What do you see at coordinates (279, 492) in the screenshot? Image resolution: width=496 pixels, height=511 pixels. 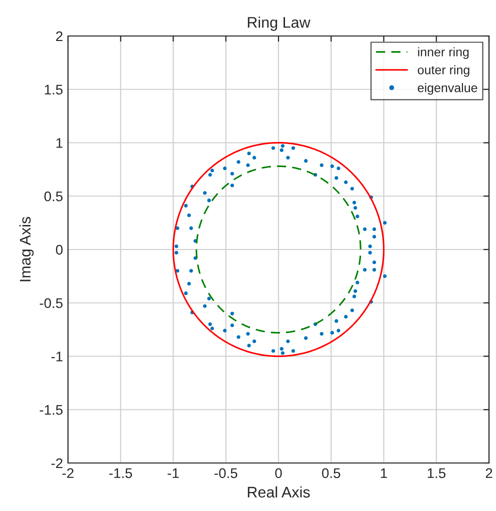 I see `x-axis-title: Real Axis` at bounding box center [279, 492].